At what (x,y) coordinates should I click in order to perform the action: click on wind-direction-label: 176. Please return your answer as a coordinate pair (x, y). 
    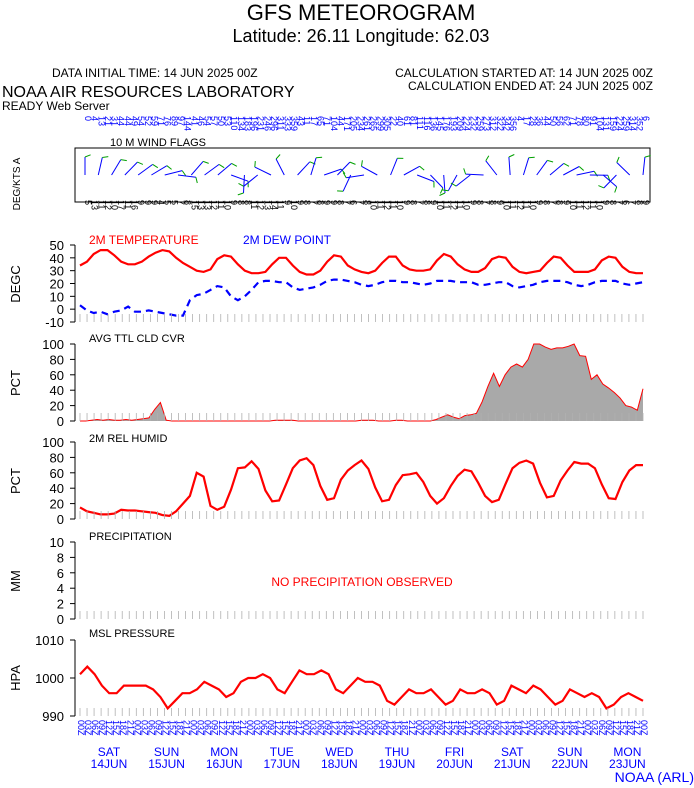
    Looking at the image, I should click on (447, 123).